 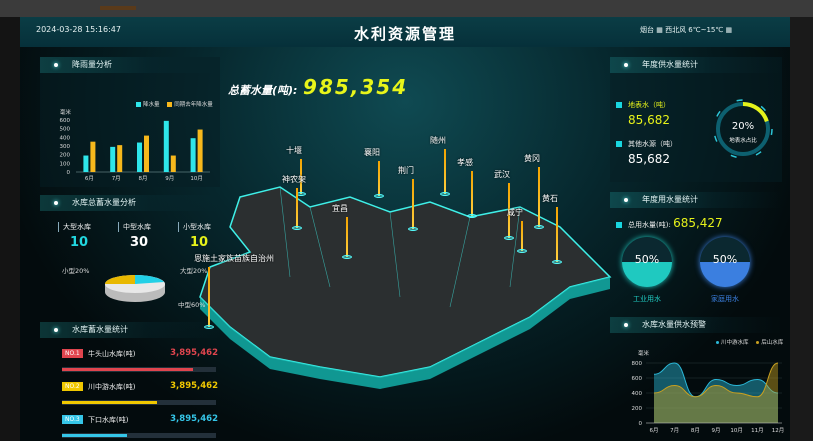 What do you see at coordinates (66, 112) in the screenshot?
I see `y-axis-label: 毫米` at bounding box center [66, 112].